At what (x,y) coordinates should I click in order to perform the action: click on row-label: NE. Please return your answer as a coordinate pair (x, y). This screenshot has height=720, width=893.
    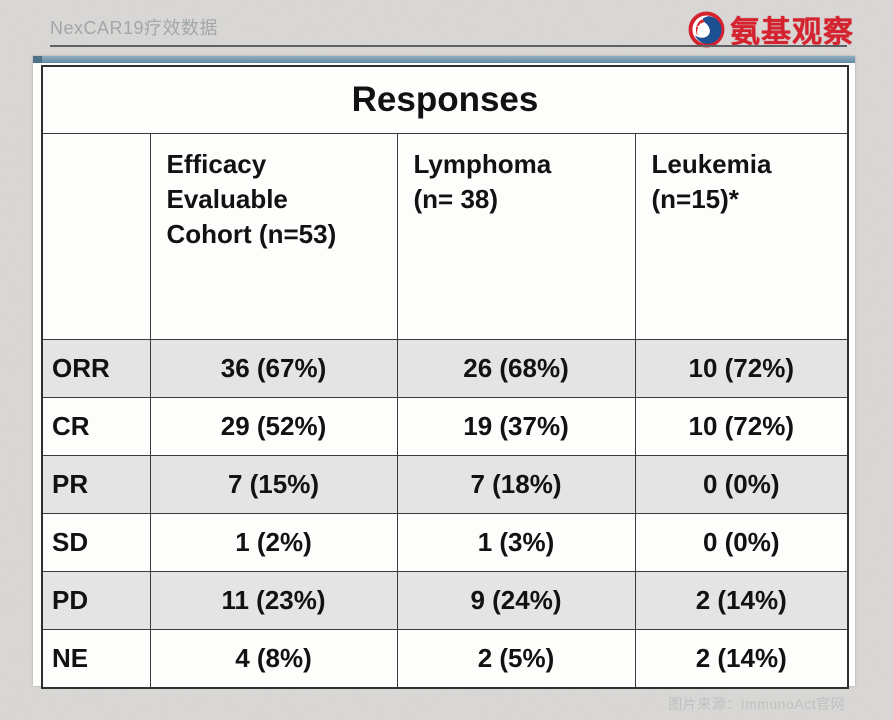
    Looking at the image, I should click on (96, 658).